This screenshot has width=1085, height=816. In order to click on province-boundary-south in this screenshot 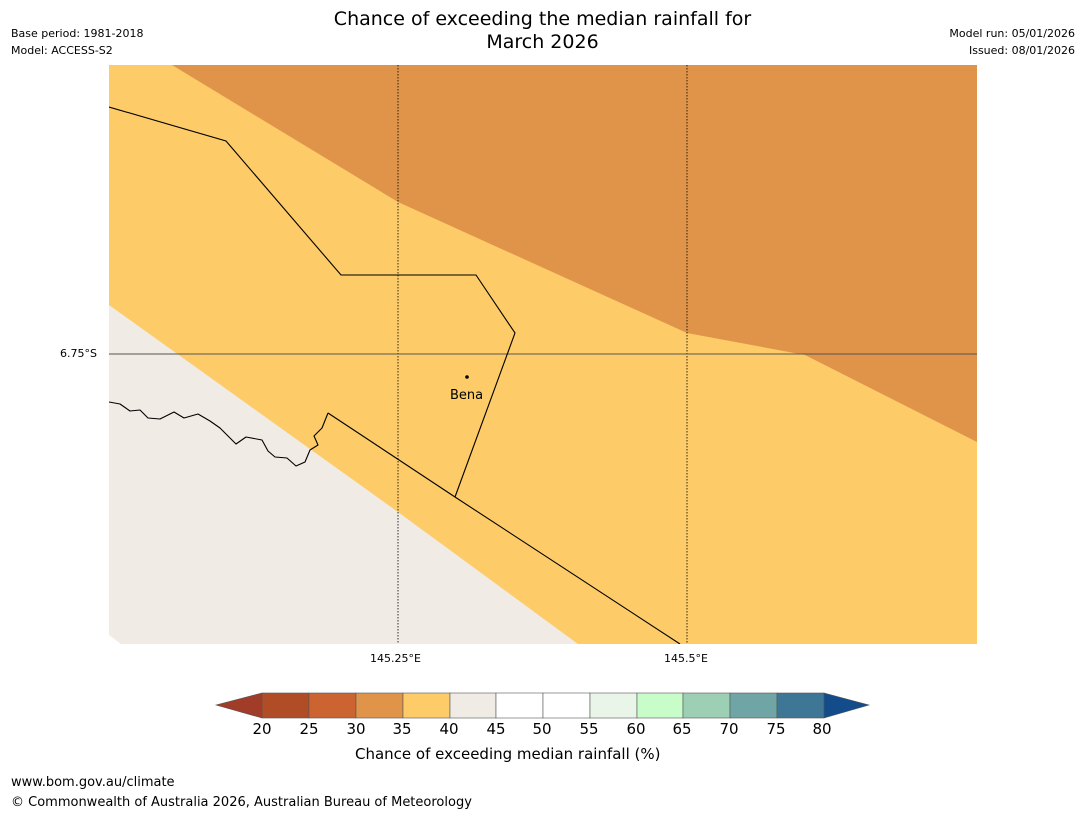, I will do `click(504, 528)`.